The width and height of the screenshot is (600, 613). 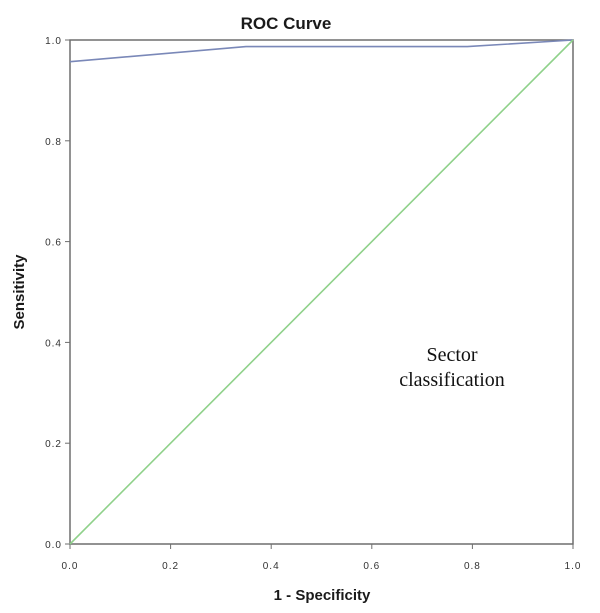 I want to click on y-tick-label: 0.0, so click(x=53, y=545).